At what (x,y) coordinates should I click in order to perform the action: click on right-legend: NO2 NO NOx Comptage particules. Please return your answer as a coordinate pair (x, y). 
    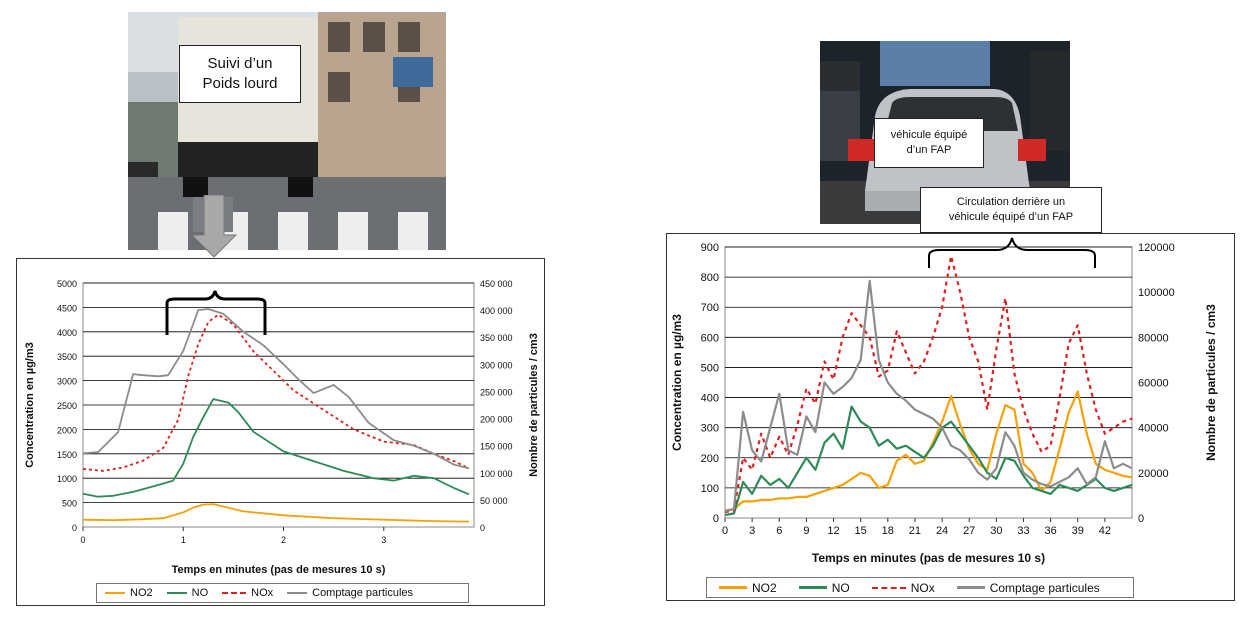
    Looking at the image, I should click on (920, 587).